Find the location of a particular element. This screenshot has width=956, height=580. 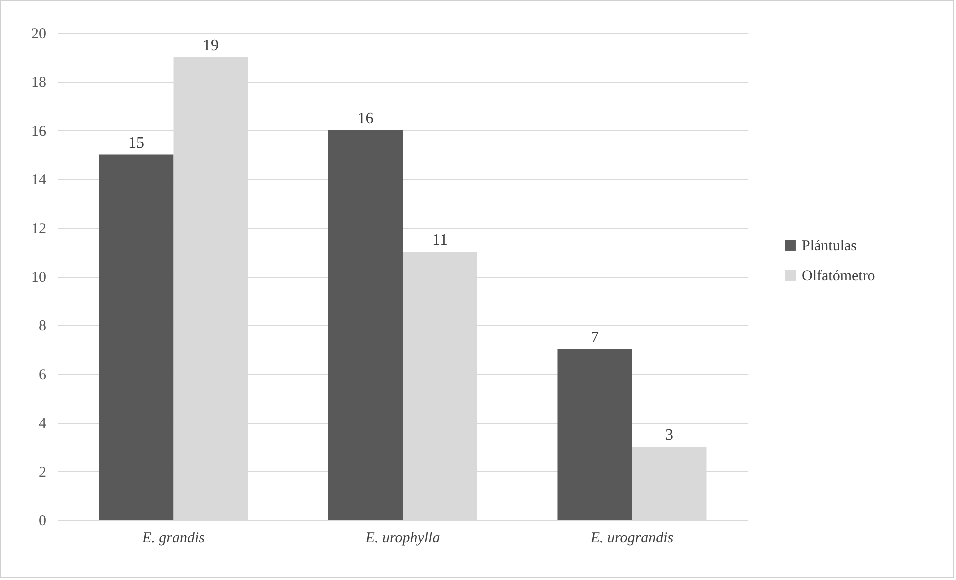

x-tick-label: E. urophylla is located at coordinates (402, 538).